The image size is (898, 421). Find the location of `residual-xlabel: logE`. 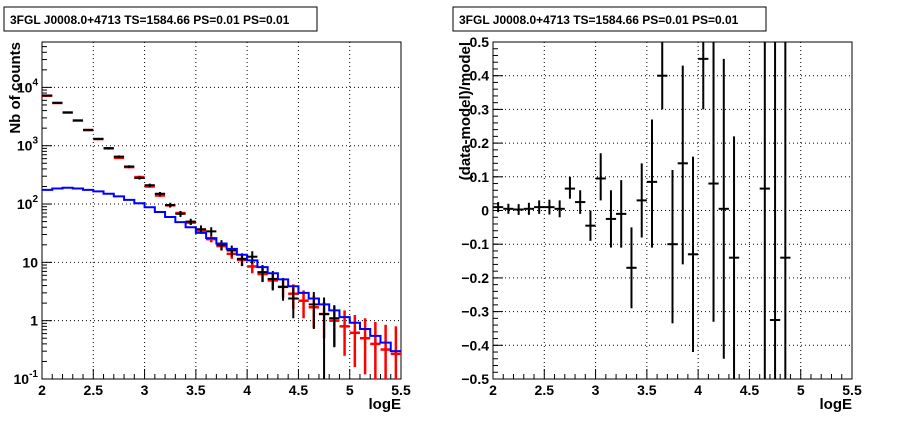

residual-xlabel: logE is located at coordinates (836, 404).